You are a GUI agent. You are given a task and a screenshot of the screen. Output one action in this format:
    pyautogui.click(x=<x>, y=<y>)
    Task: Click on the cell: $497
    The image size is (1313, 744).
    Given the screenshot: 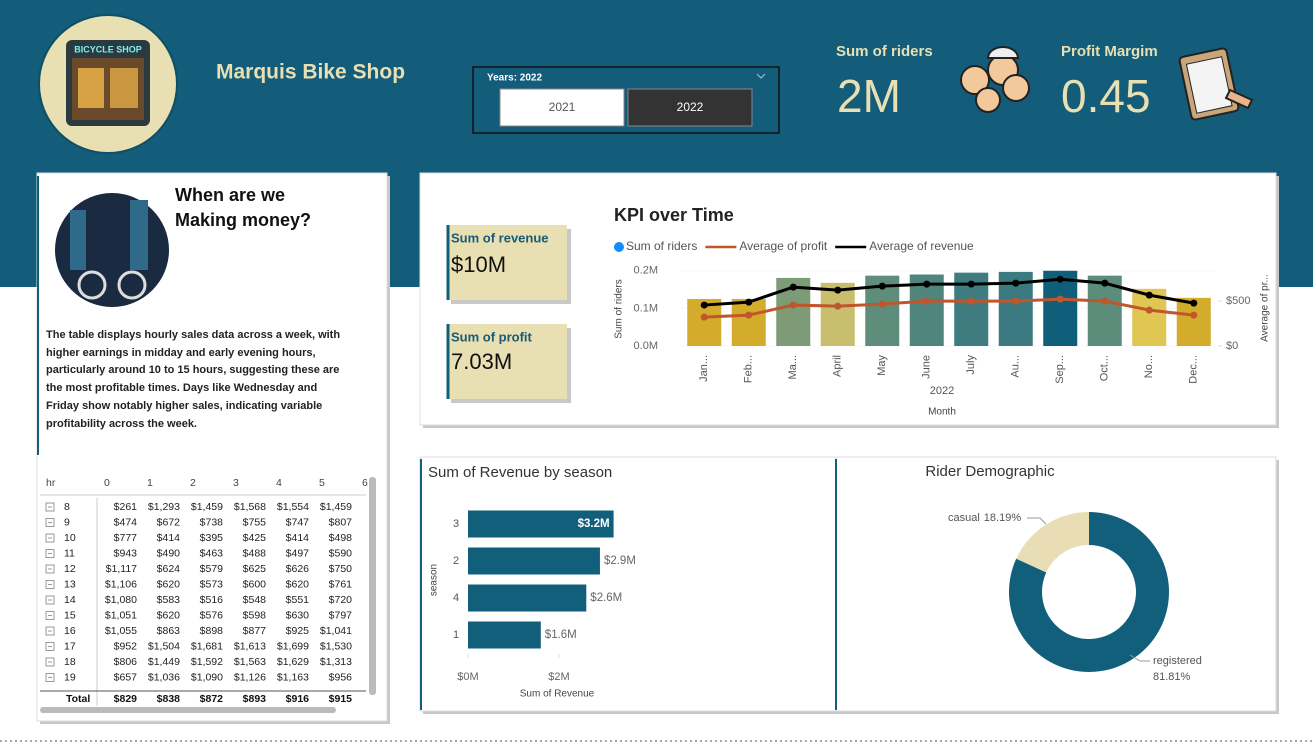 What is the action you would take?
    pyautogui.click(x=298, y=553)
    